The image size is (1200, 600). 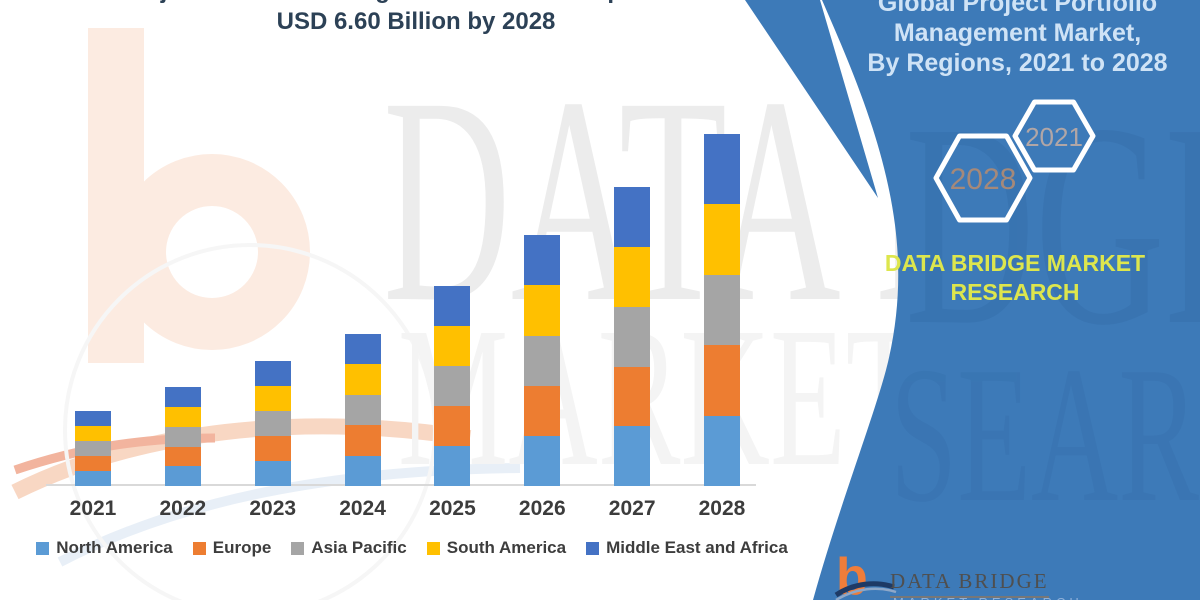 What do you see at coordinates (632, 508) in the screenshot?
I see `x-tick-label-2027: 2027` at bounding box center [632, 508].